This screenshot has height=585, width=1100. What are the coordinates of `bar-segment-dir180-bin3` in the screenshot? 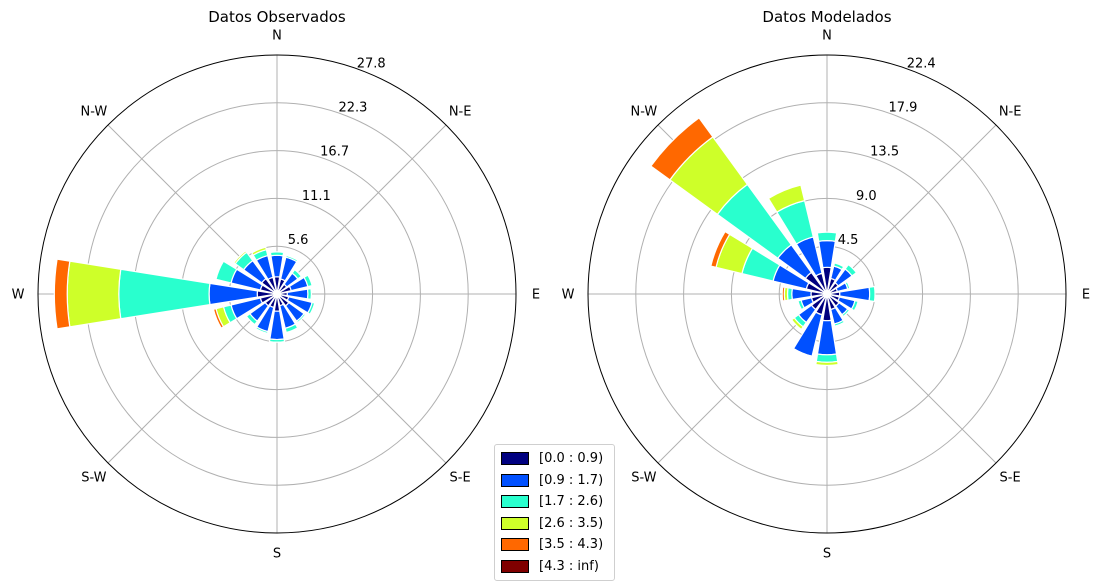 It's located at (827, 363).